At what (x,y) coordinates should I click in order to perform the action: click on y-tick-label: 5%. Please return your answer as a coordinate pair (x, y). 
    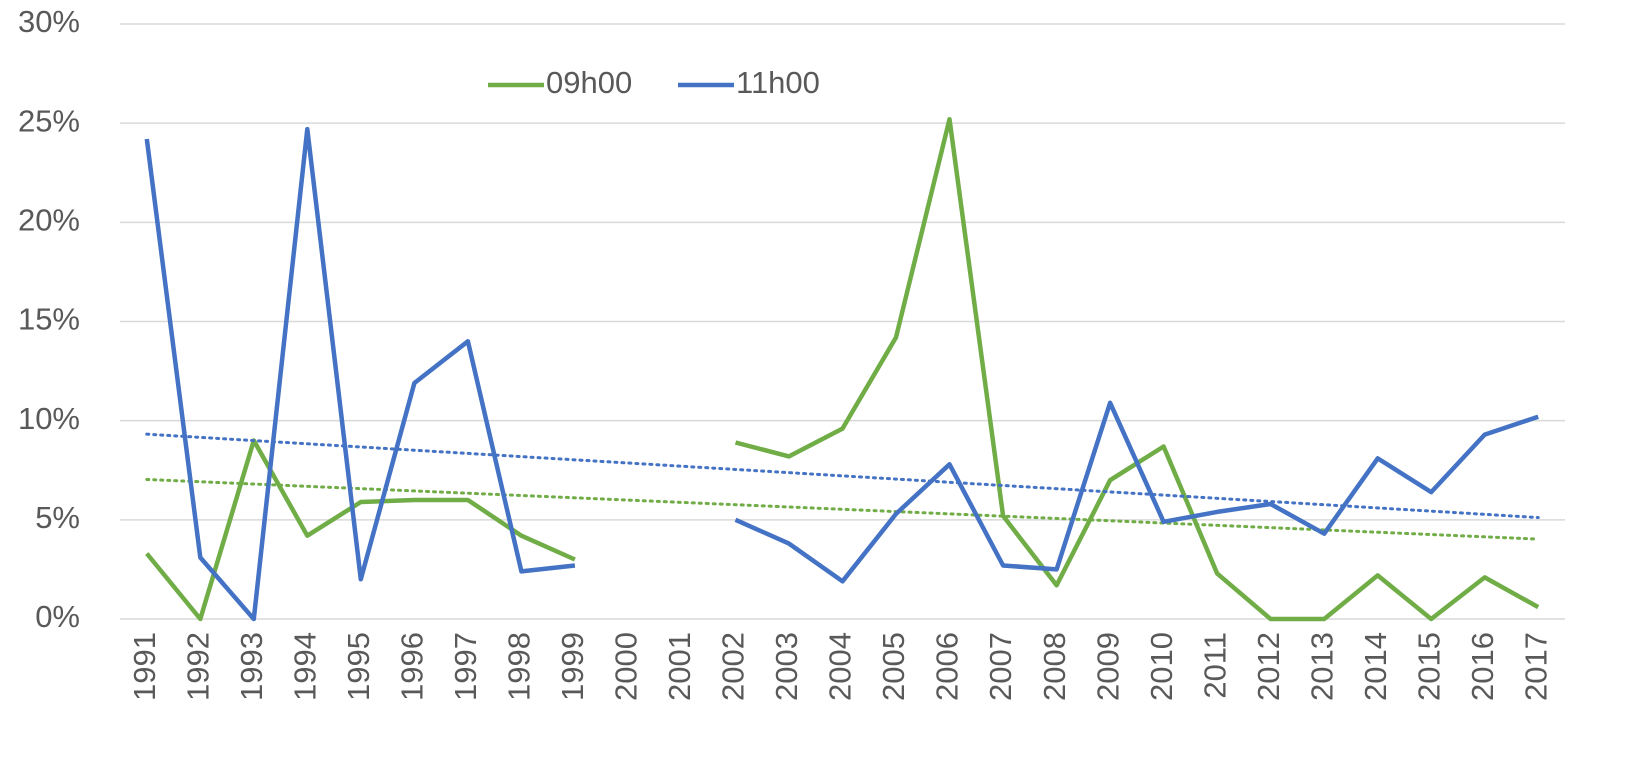
    Looking at the image, I should click on (57, 517).